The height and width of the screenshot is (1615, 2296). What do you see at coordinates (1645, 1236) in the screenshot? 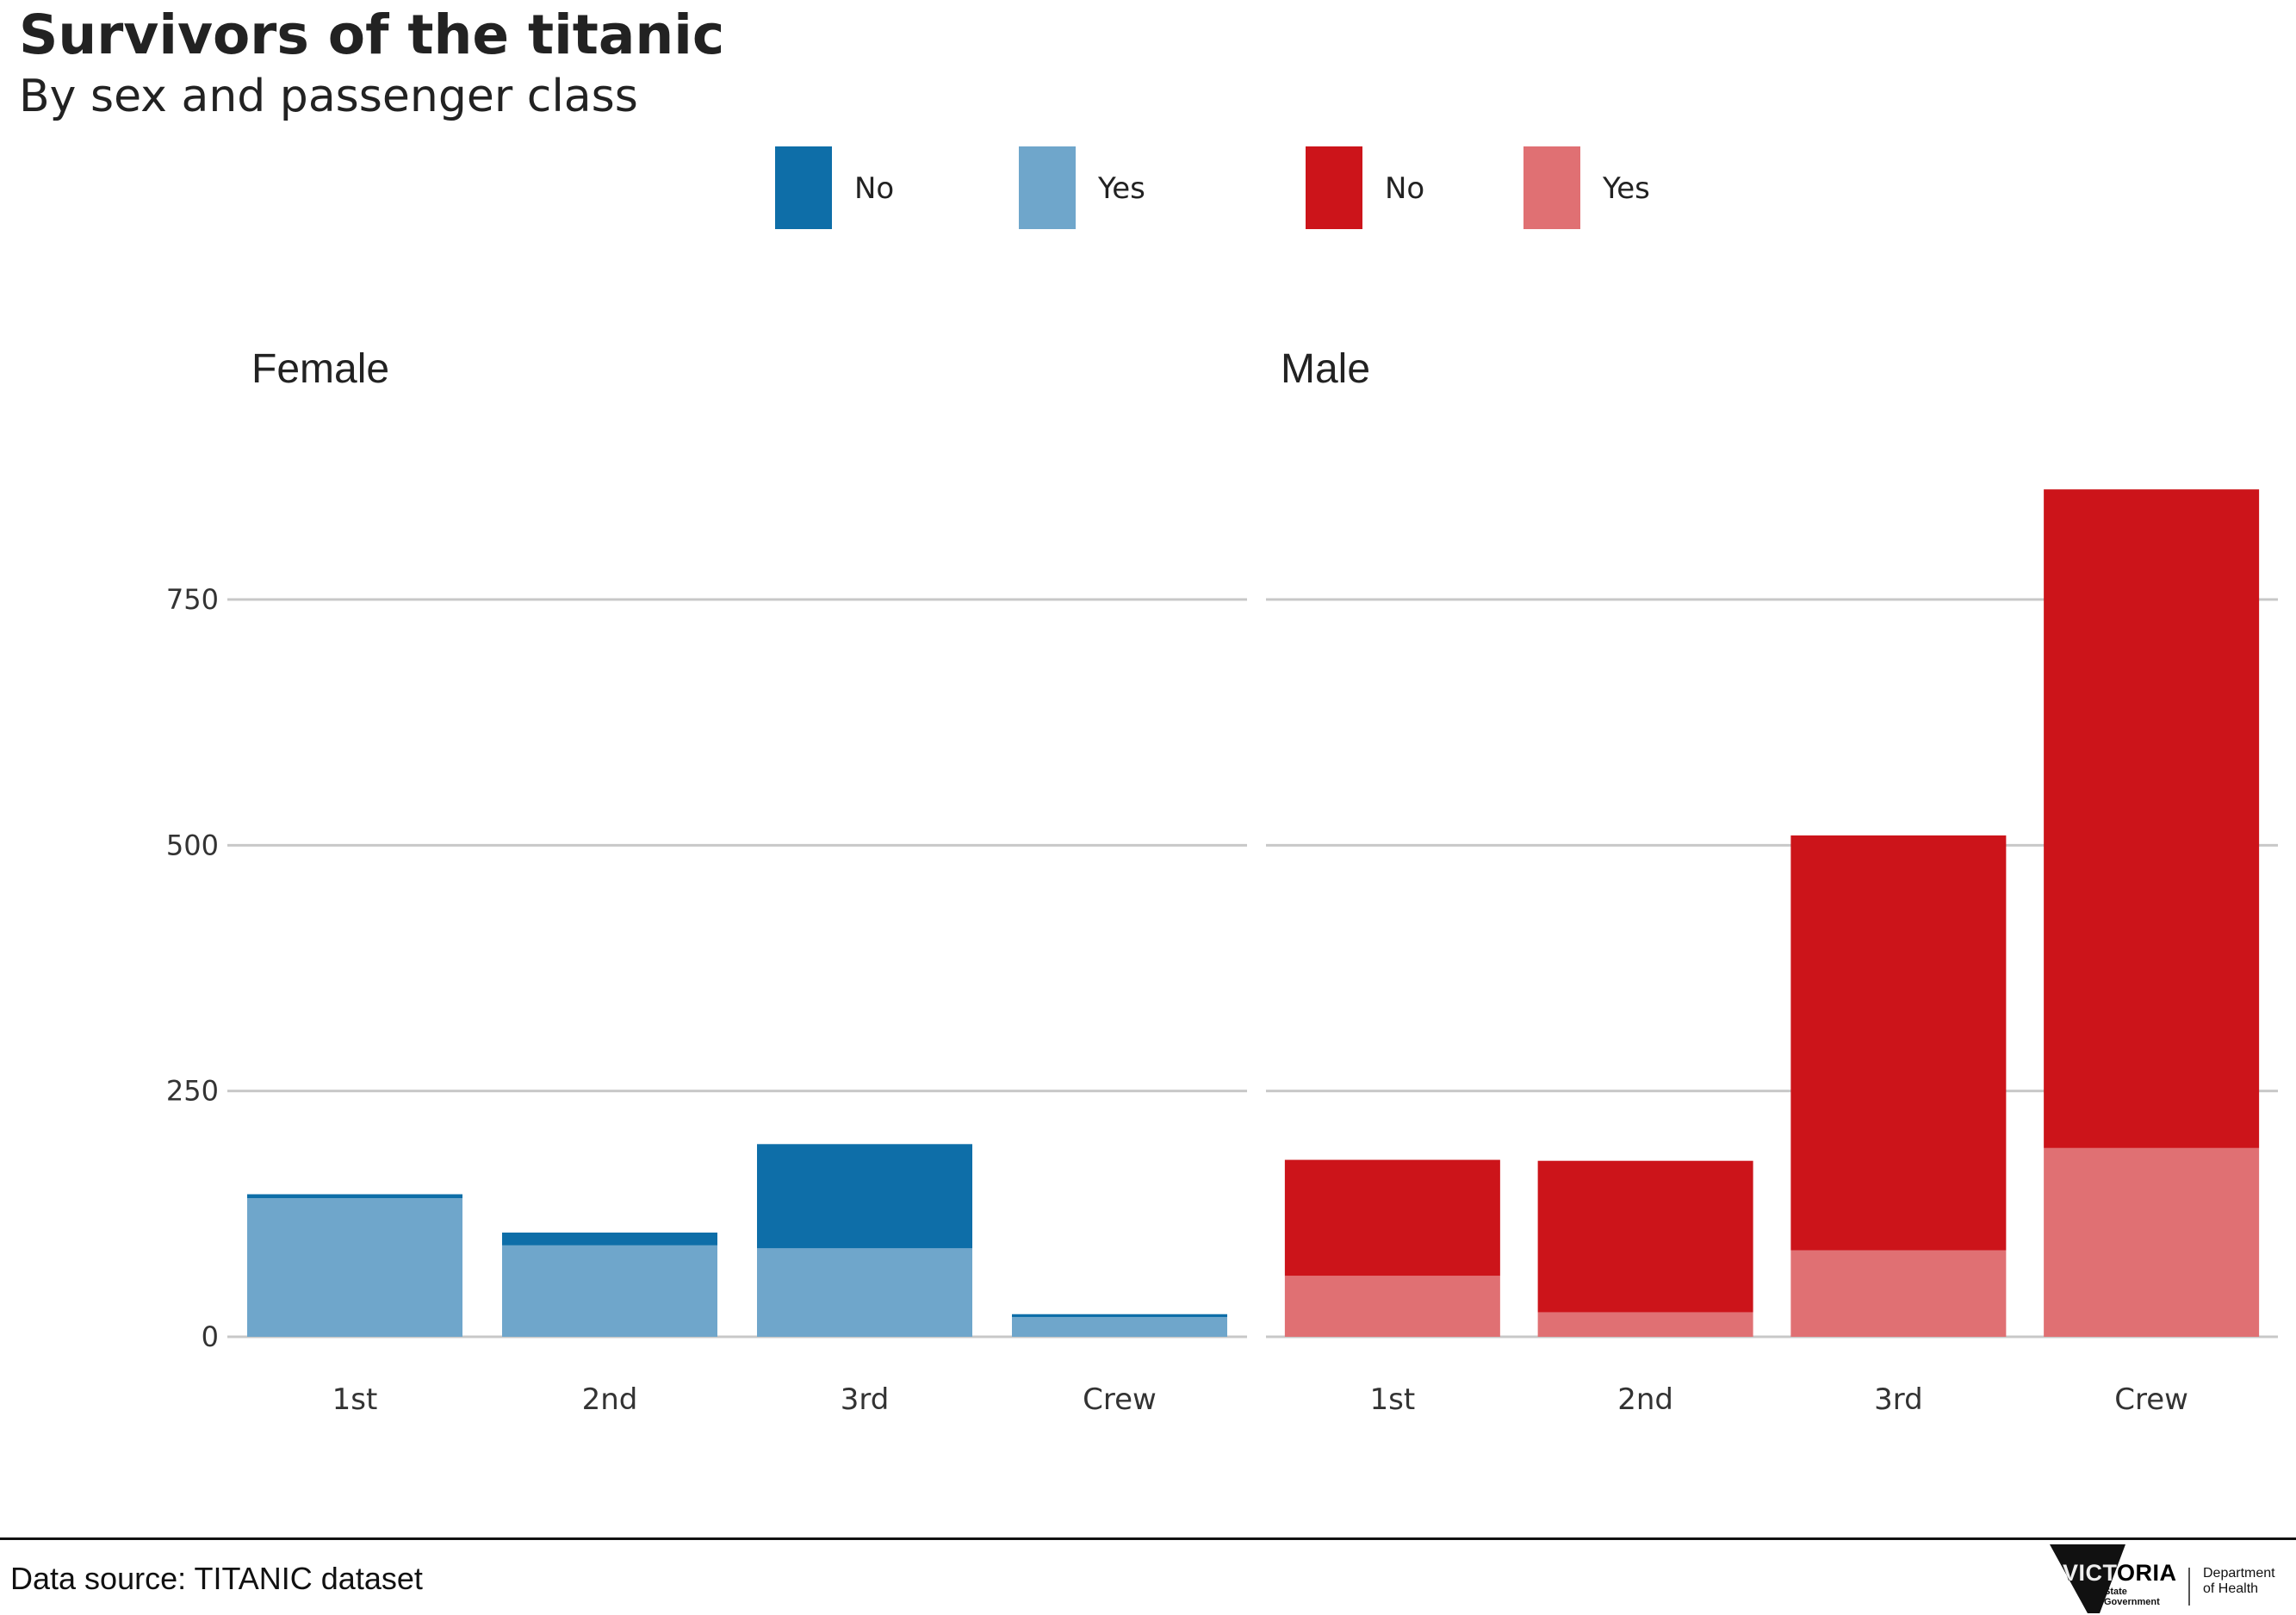
I see `bar-male-2nd-no` at bounding box center [1645, 1236].